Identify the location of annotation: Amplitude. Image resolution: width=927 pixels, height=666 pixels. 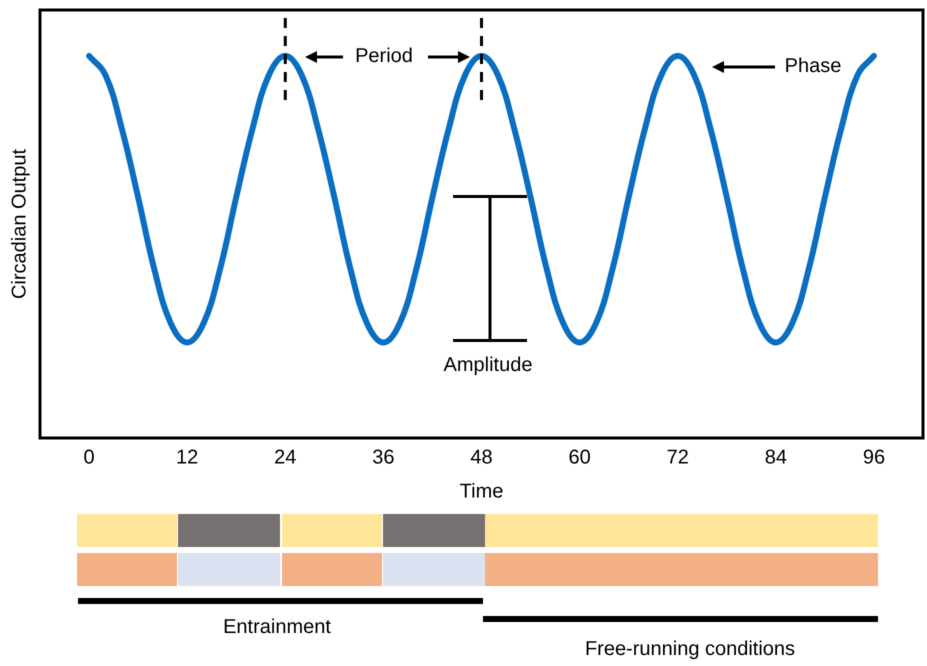
(488, 365).